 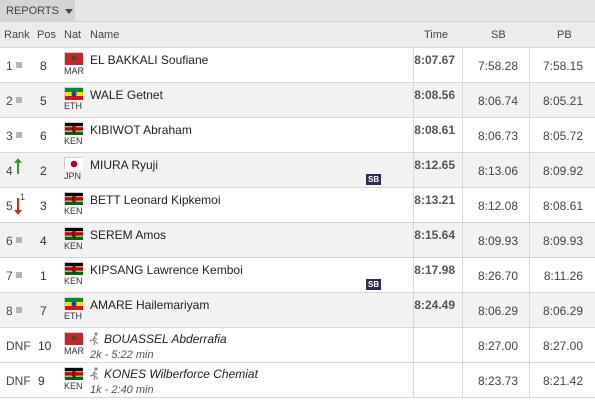 What do you see at coordinates (434, 305) in the screenshot?
I see `result-time: 8:24.49` at bounding box center [434, 305].